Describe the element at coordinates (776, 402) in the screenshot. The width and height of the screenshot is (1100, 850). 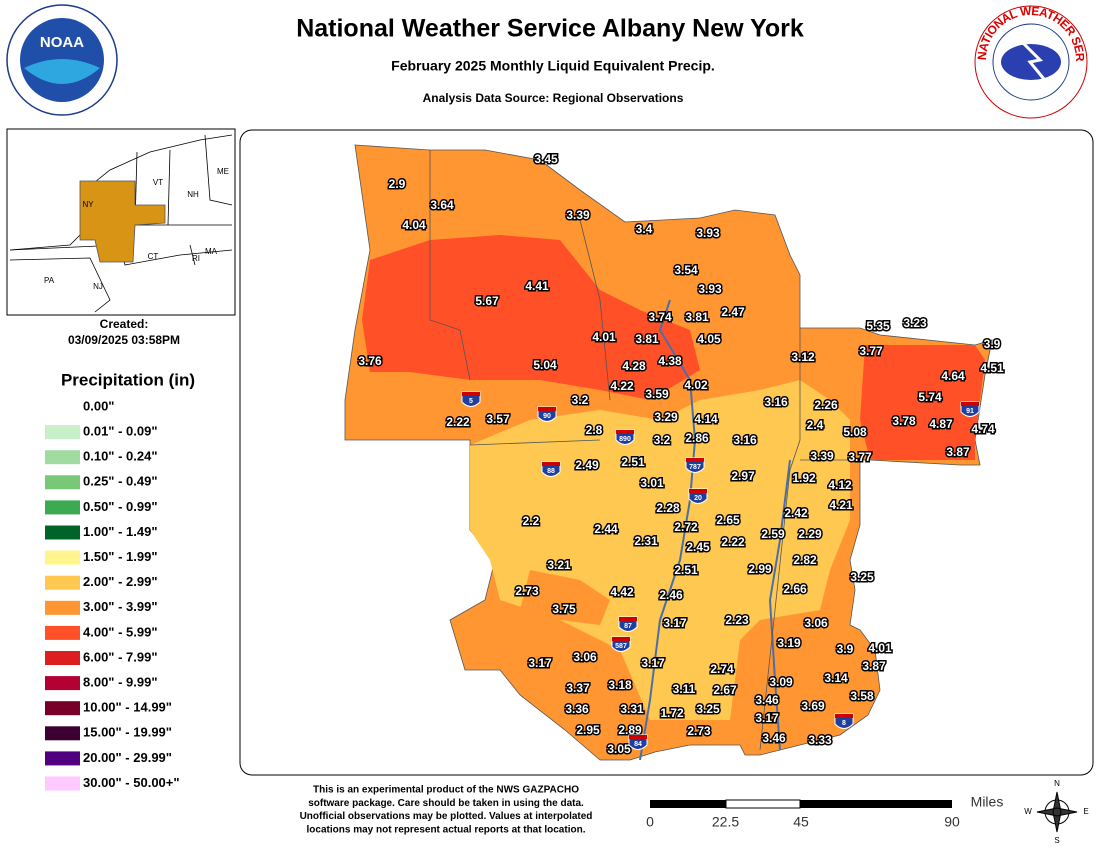
I see `station-value: 3.16` at that location.